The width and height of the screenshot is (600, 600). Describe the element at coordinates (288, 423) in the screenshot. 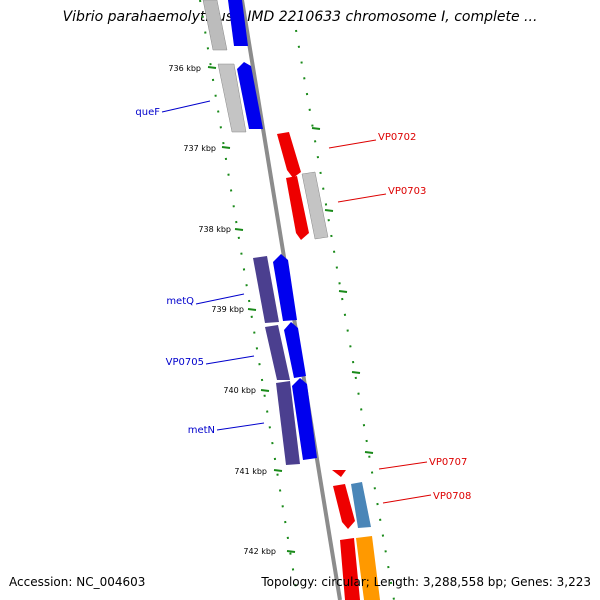

I see `metN-operon-track` at that location.